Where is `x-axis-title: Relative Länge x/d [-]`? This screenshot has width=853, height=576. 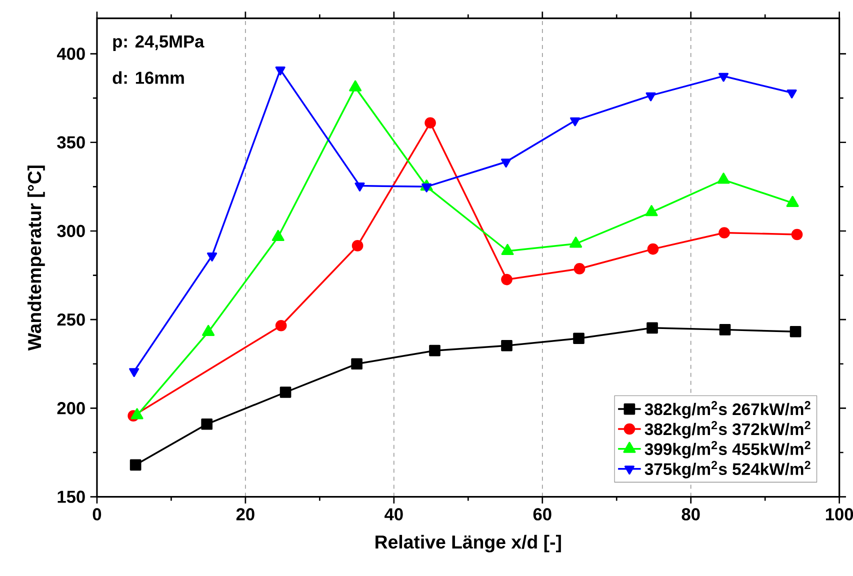
x-axis-title: Relative Länge x/d [-] is located at coordinates (468, 543).